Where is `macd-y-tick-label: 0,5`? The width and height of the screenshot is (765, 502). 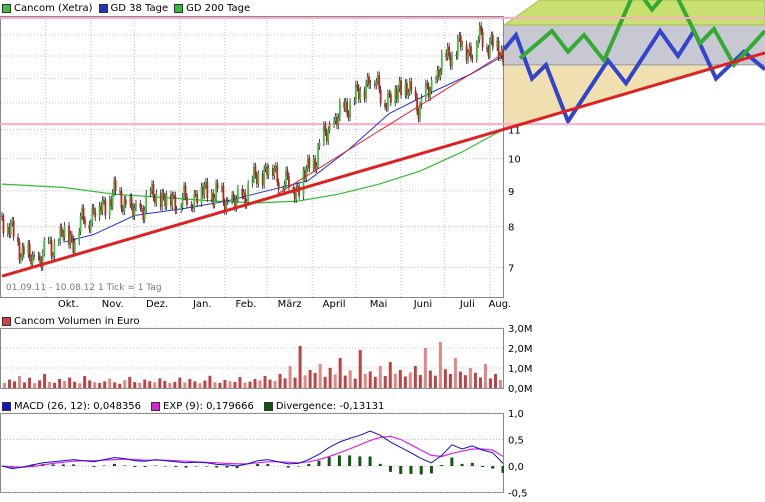
macd-y-tick-label: 0,5 is located at coordinates (516, 441).